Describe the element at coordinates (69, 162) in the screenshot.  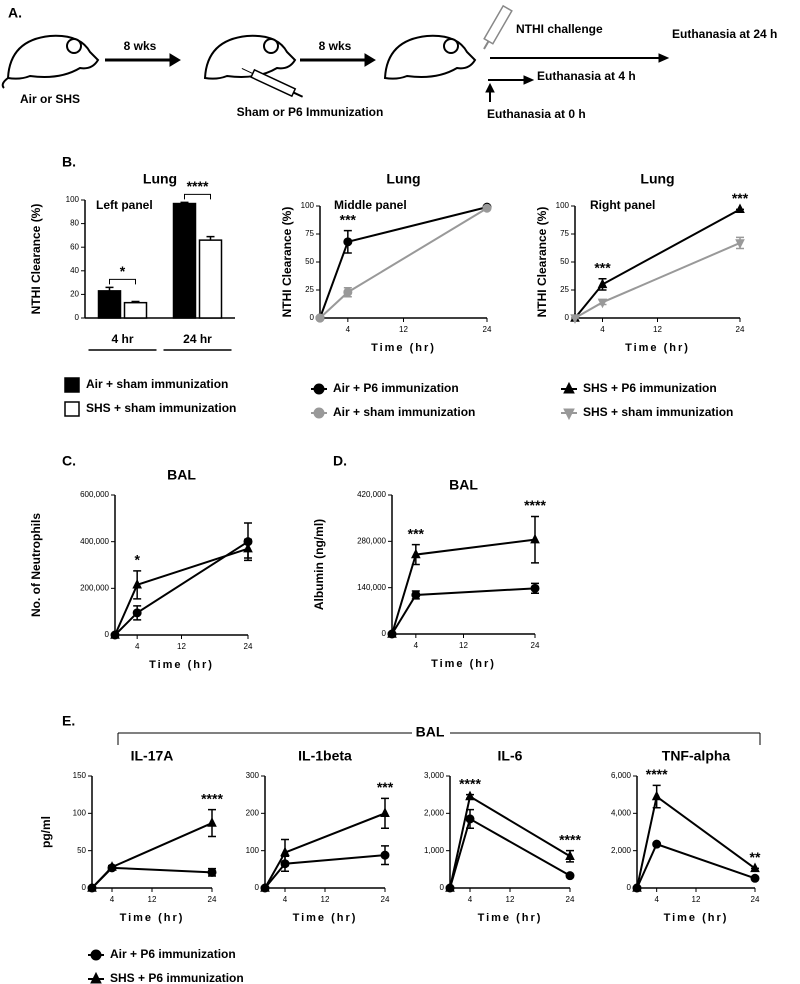
I see `panel-label: B.` at that location.